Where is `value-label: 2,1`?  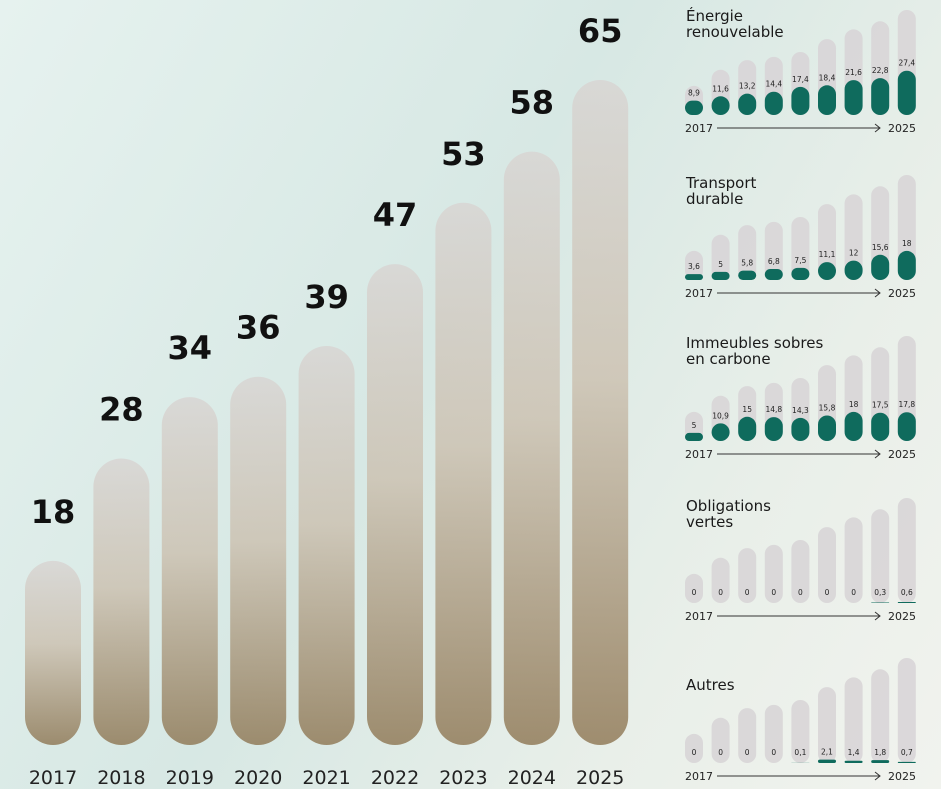
value-label: 2,1 is located at coordinates (827, 752).